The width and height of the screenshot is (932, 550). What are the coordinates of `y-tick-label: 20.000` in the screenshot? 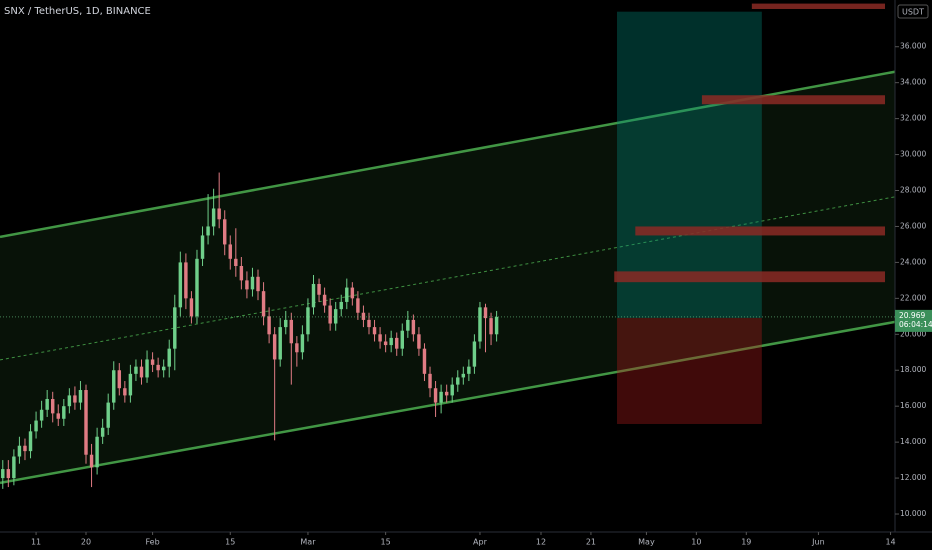 It's located at (913, 333).